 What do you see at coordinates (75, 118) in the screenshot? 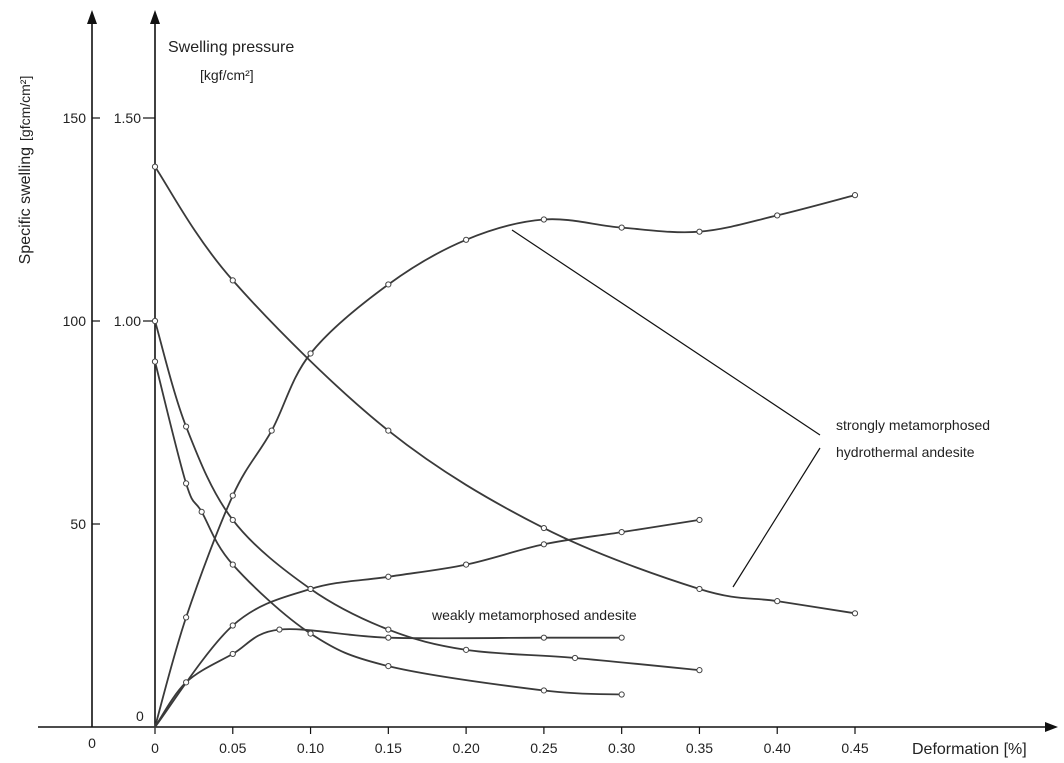
I see `specific-swelling-tick-label: 150` at bounding box center [75, 118].